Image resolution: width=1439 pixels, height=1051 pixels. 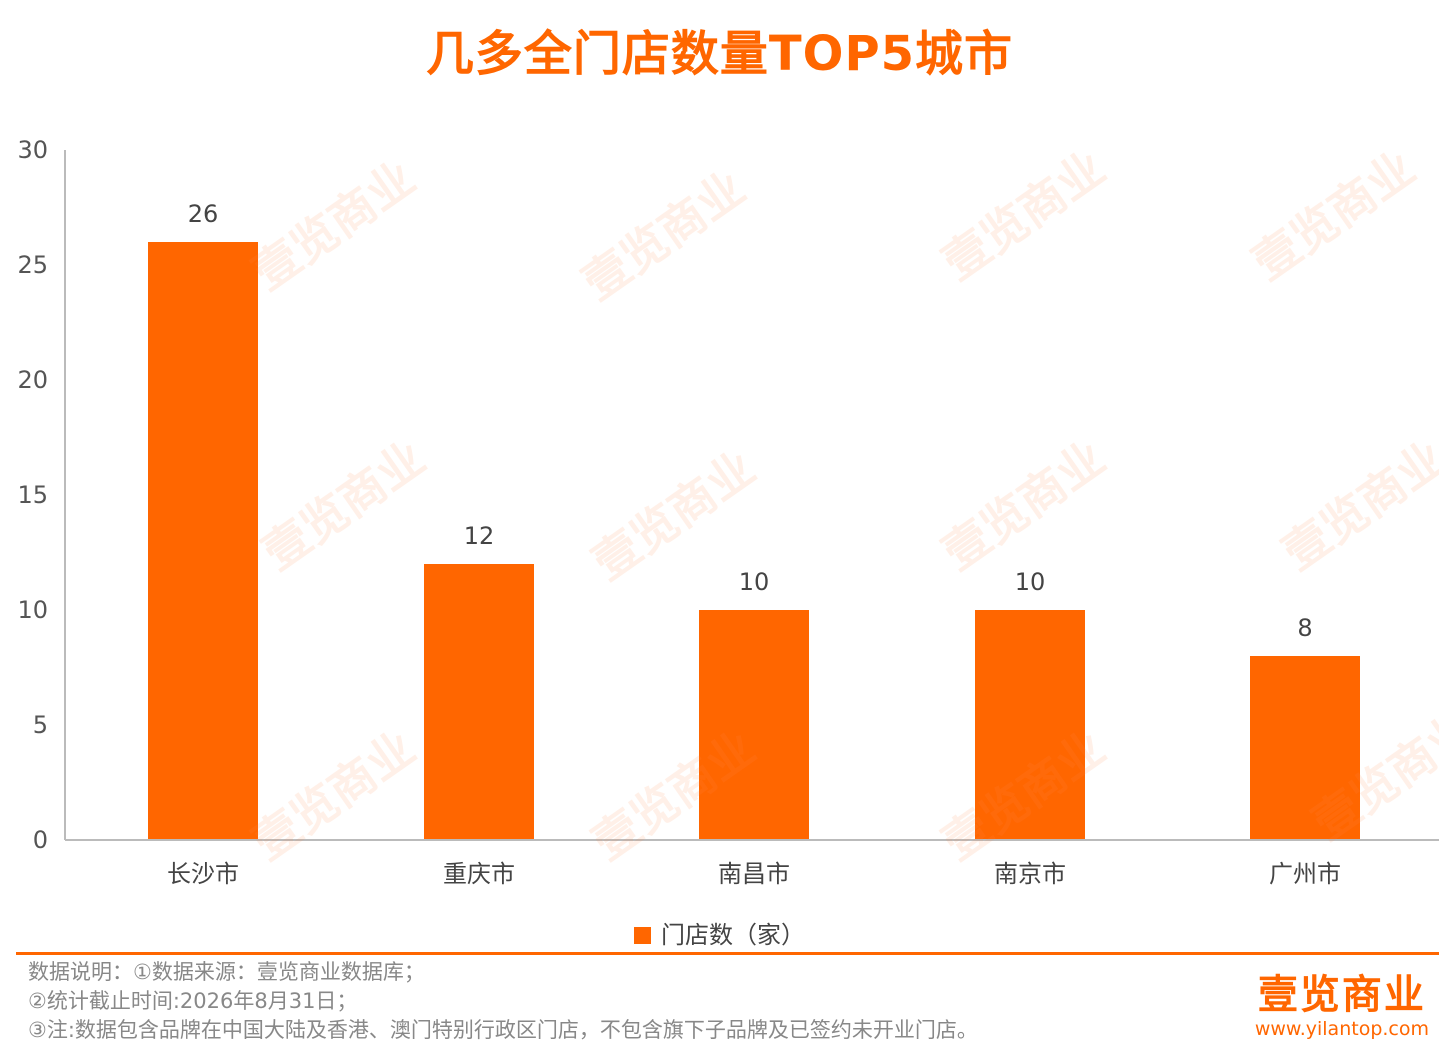 I want to click on footer-divider, so click(x=727, y=953).